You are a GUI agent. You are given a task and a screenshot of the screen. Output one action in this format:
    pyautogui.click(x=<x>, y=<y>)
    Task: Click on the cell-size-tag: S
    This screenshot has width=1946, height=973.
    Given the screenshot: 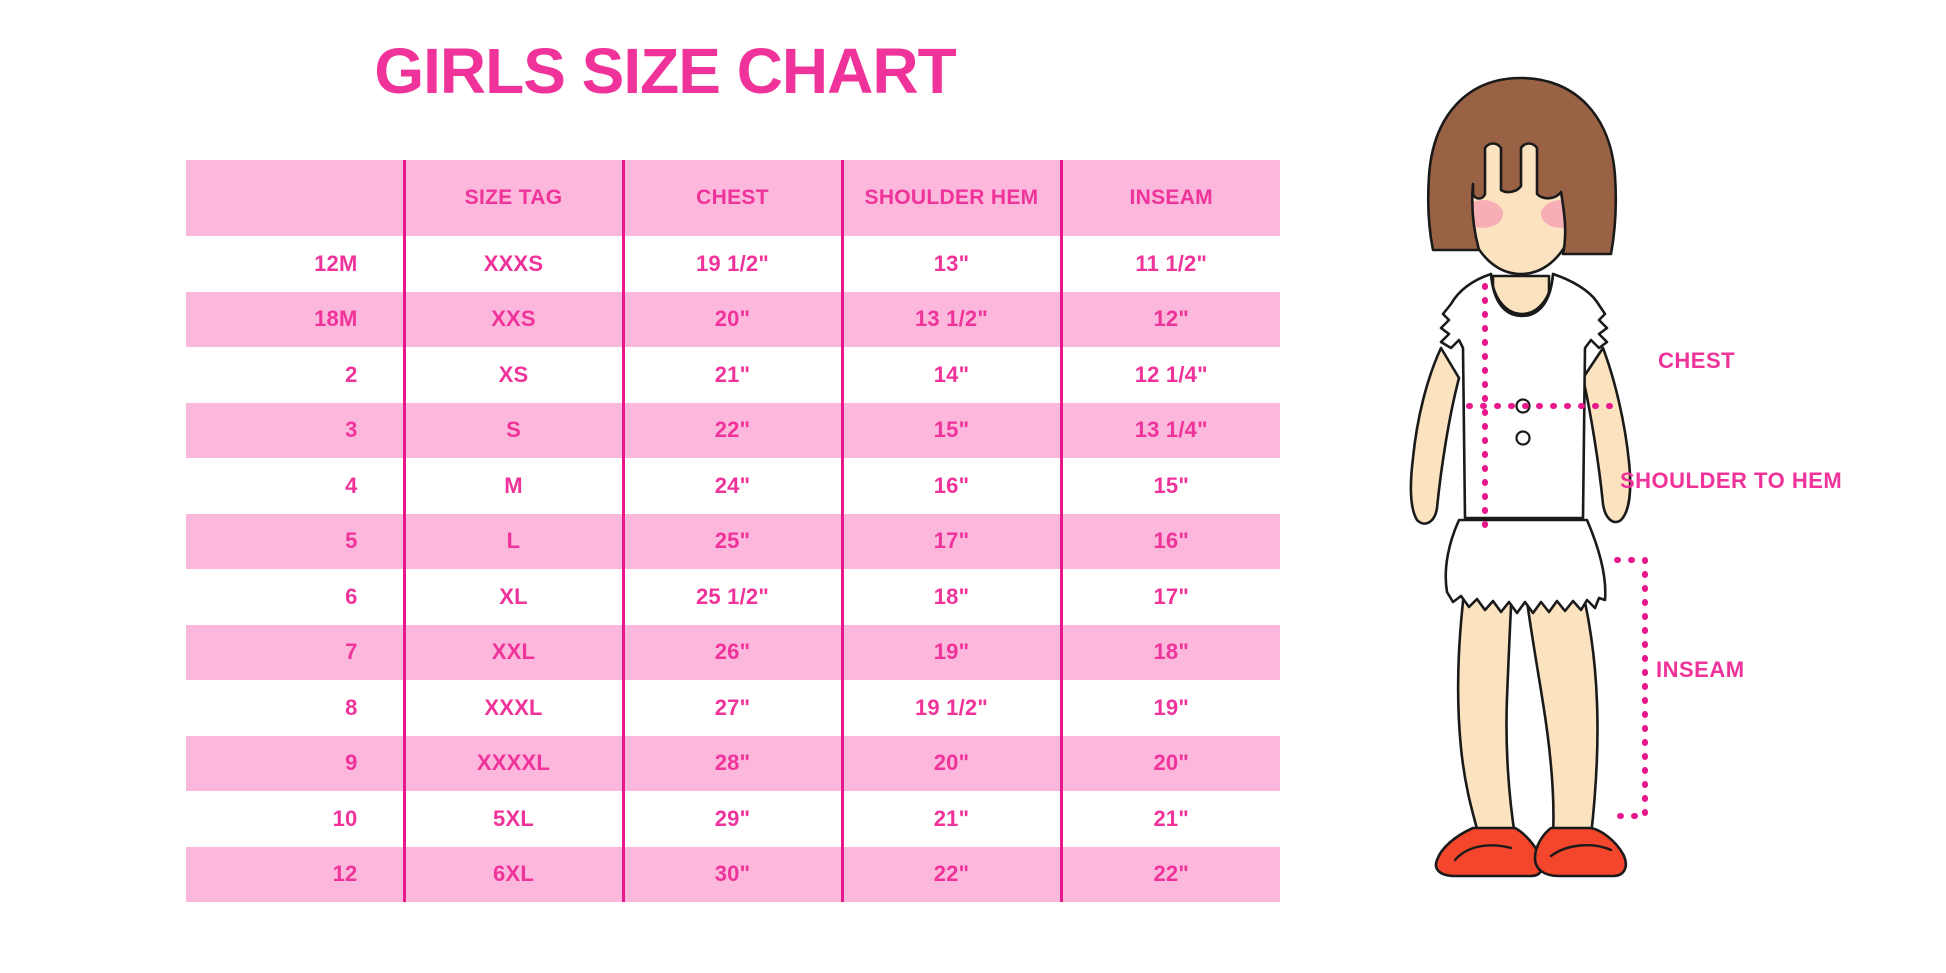 What is the action you would take?
    pyautogui.click(x=512, y=430)
    